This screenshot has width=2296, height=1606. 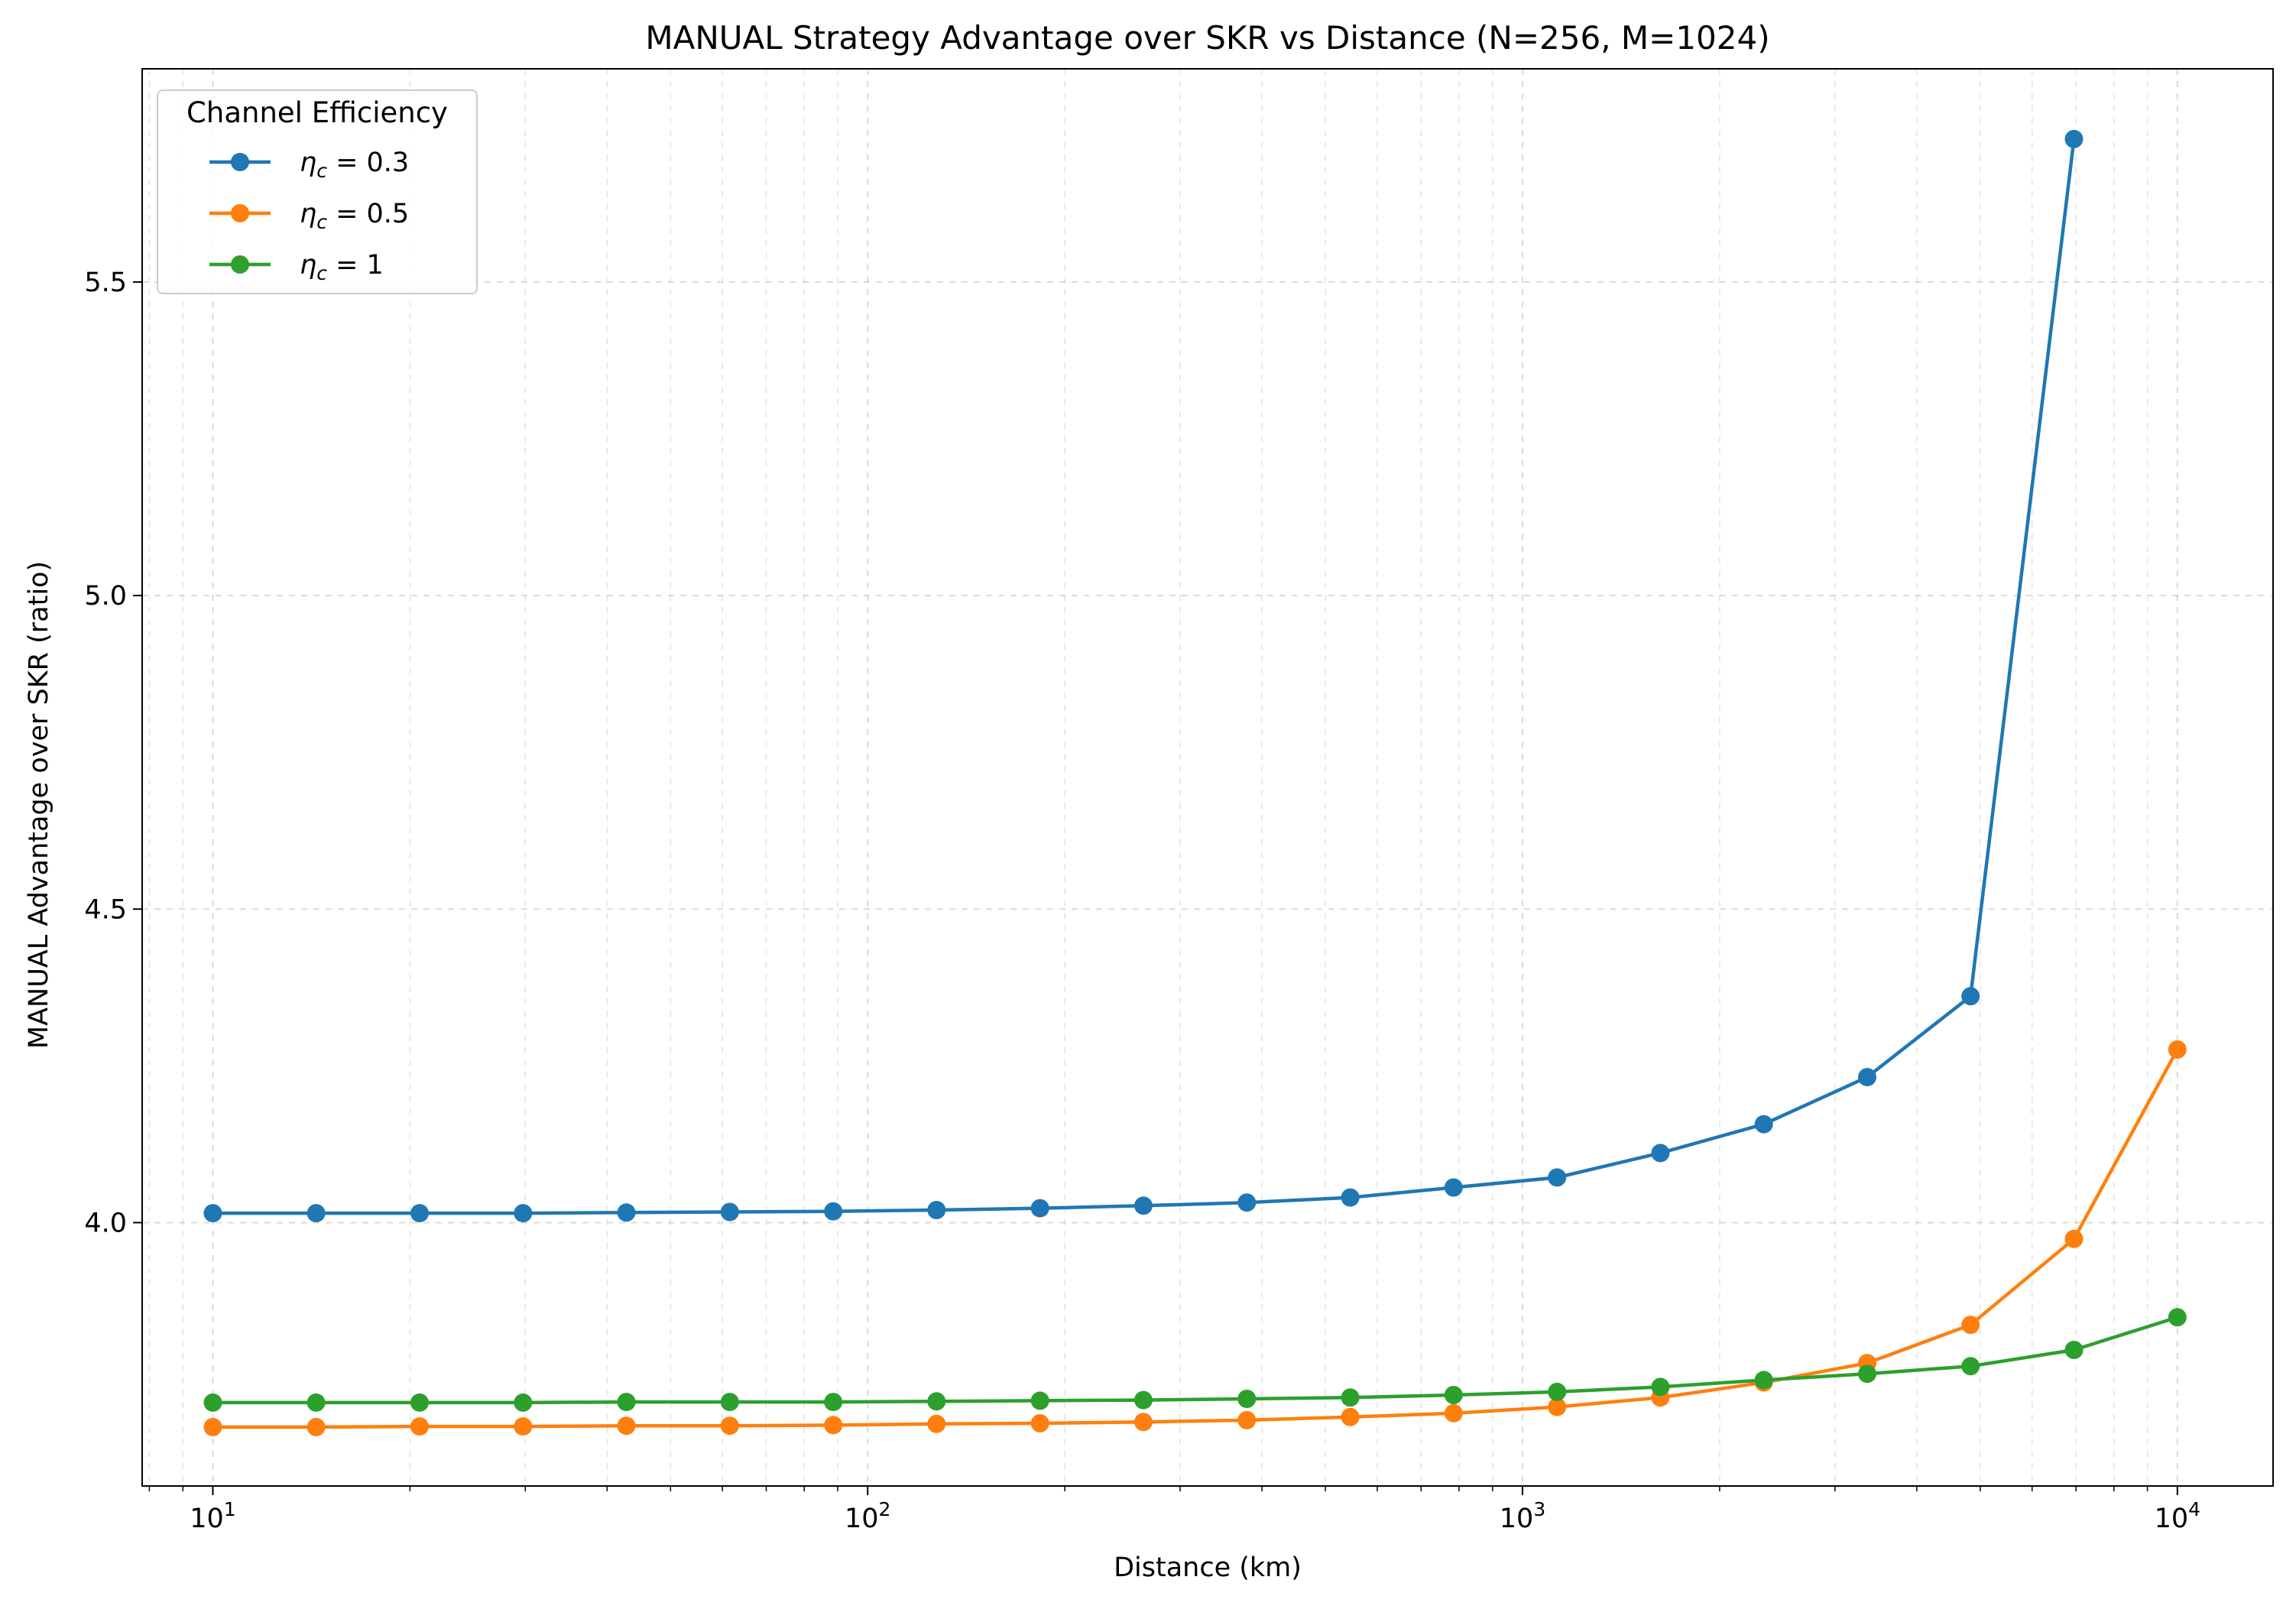 I want to click on x-tick-label: 10⁴, so click(x=2177, y=1516).